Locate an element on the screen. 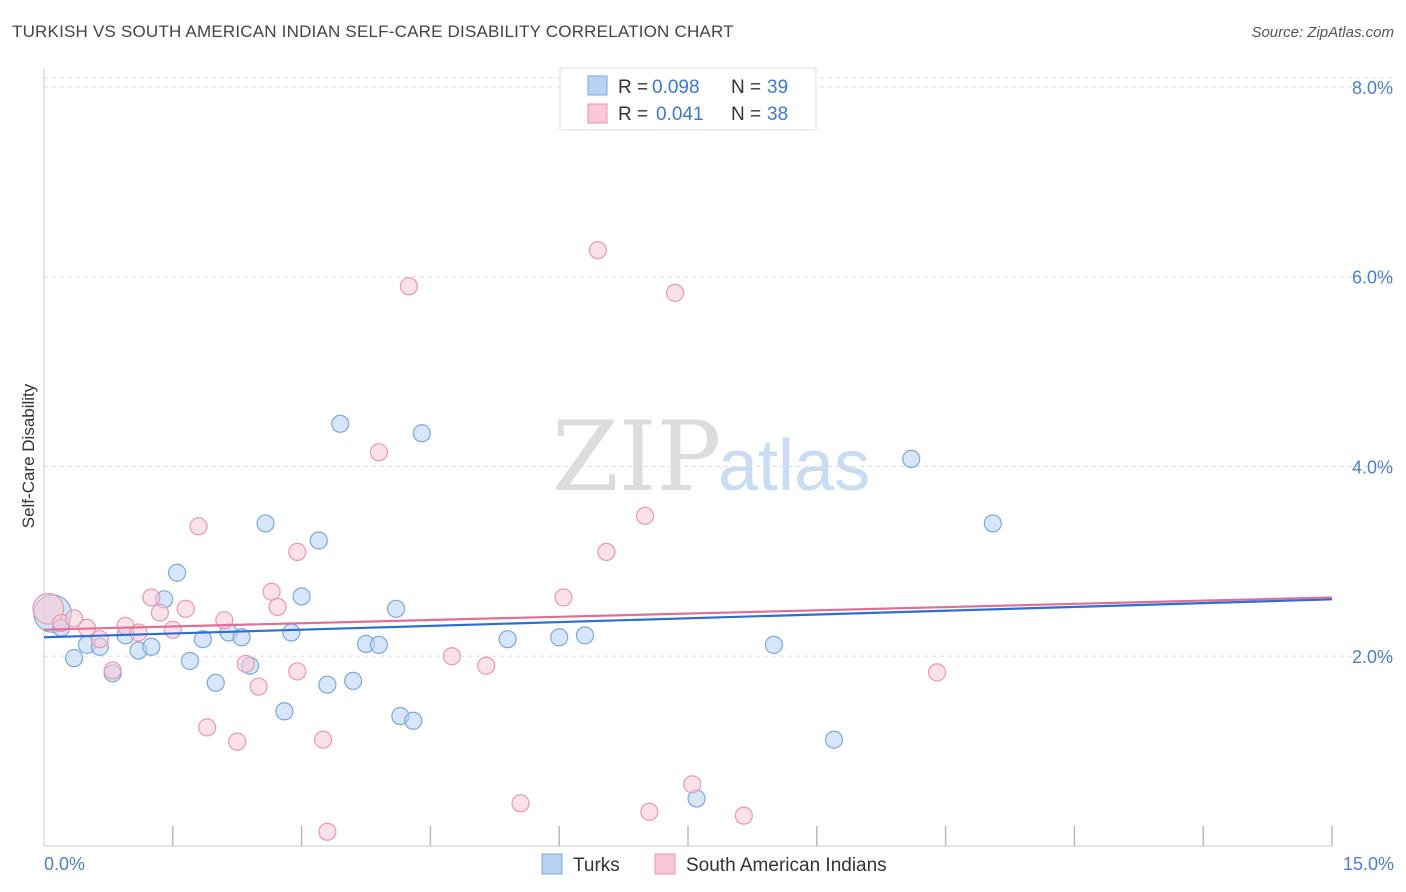 The image size is (1406, 892). x-tick-label: 15.0% is located at coordinates (1368, 864).